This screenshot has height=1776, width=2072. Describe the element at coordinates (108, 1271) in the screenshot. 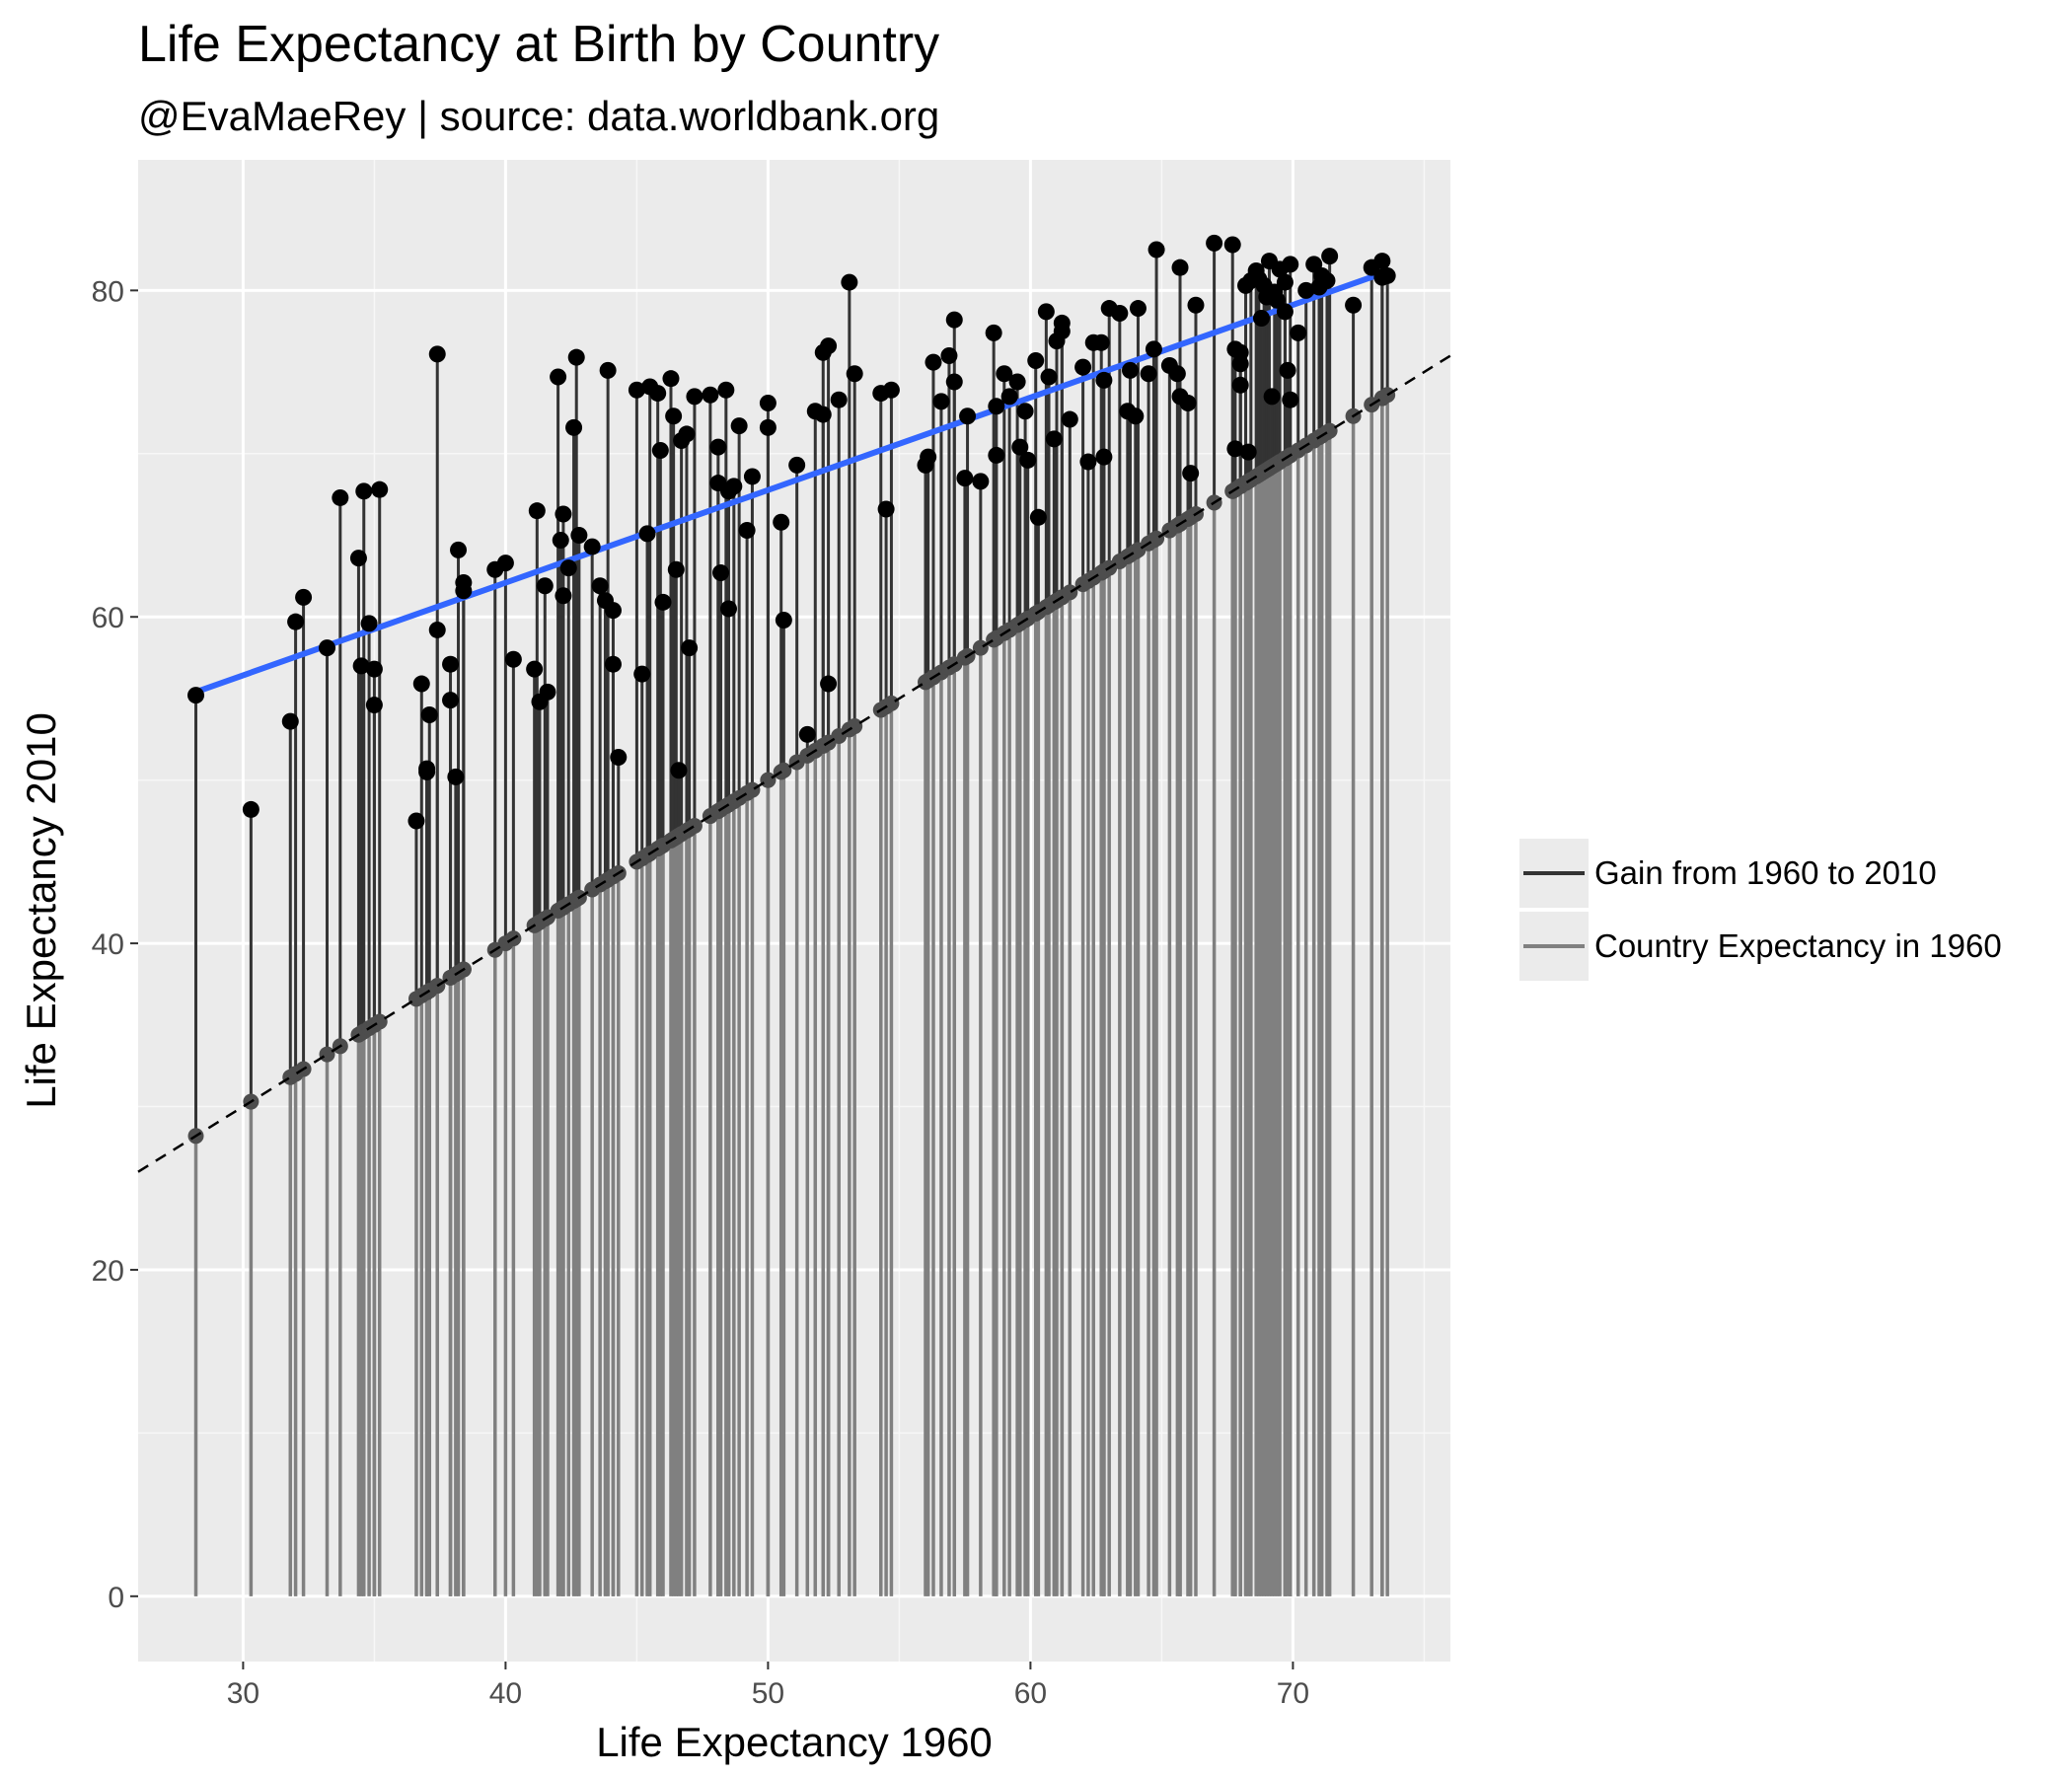

I see `y-tick-label: 20` at that location.